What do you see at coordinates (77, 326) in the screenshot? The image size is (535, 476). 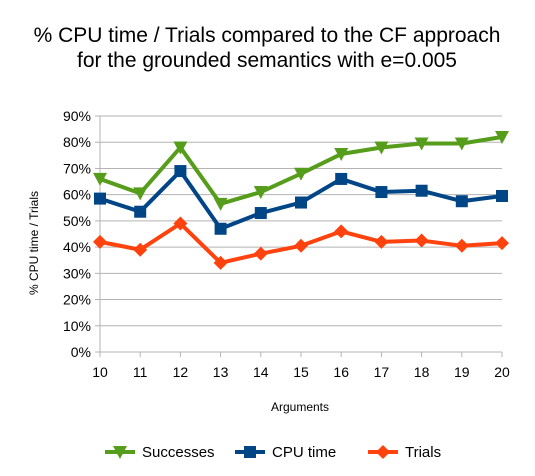 I see `y-tick-label: 10%` at bounding box center [77, 326].